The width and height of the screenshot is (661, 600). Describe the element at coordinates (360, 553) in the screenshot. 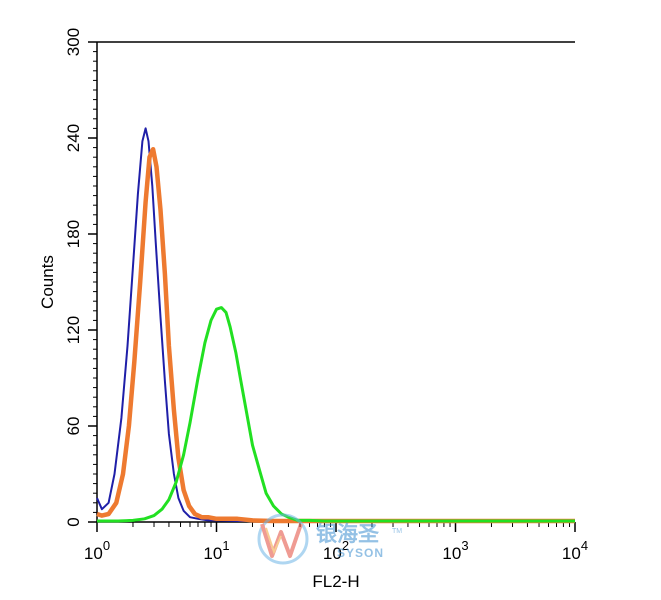

I see `watermark-en-text: SYSON` at that location.